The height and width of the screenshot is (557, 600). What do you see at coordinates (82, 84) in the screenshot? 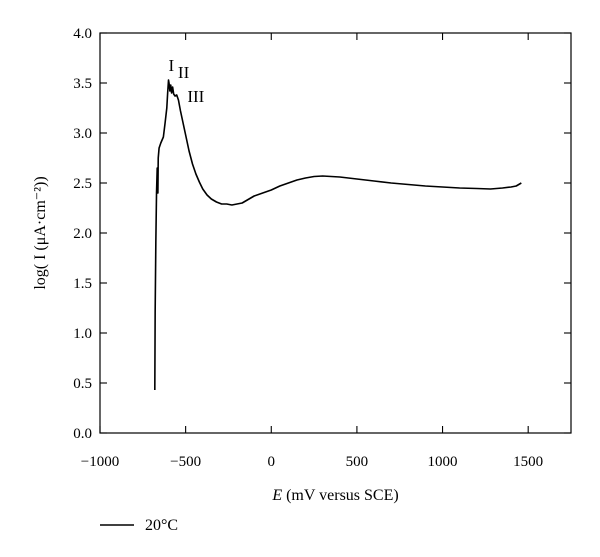
I see `y-tick-label: 3.5` at bounding box center [82, 84].